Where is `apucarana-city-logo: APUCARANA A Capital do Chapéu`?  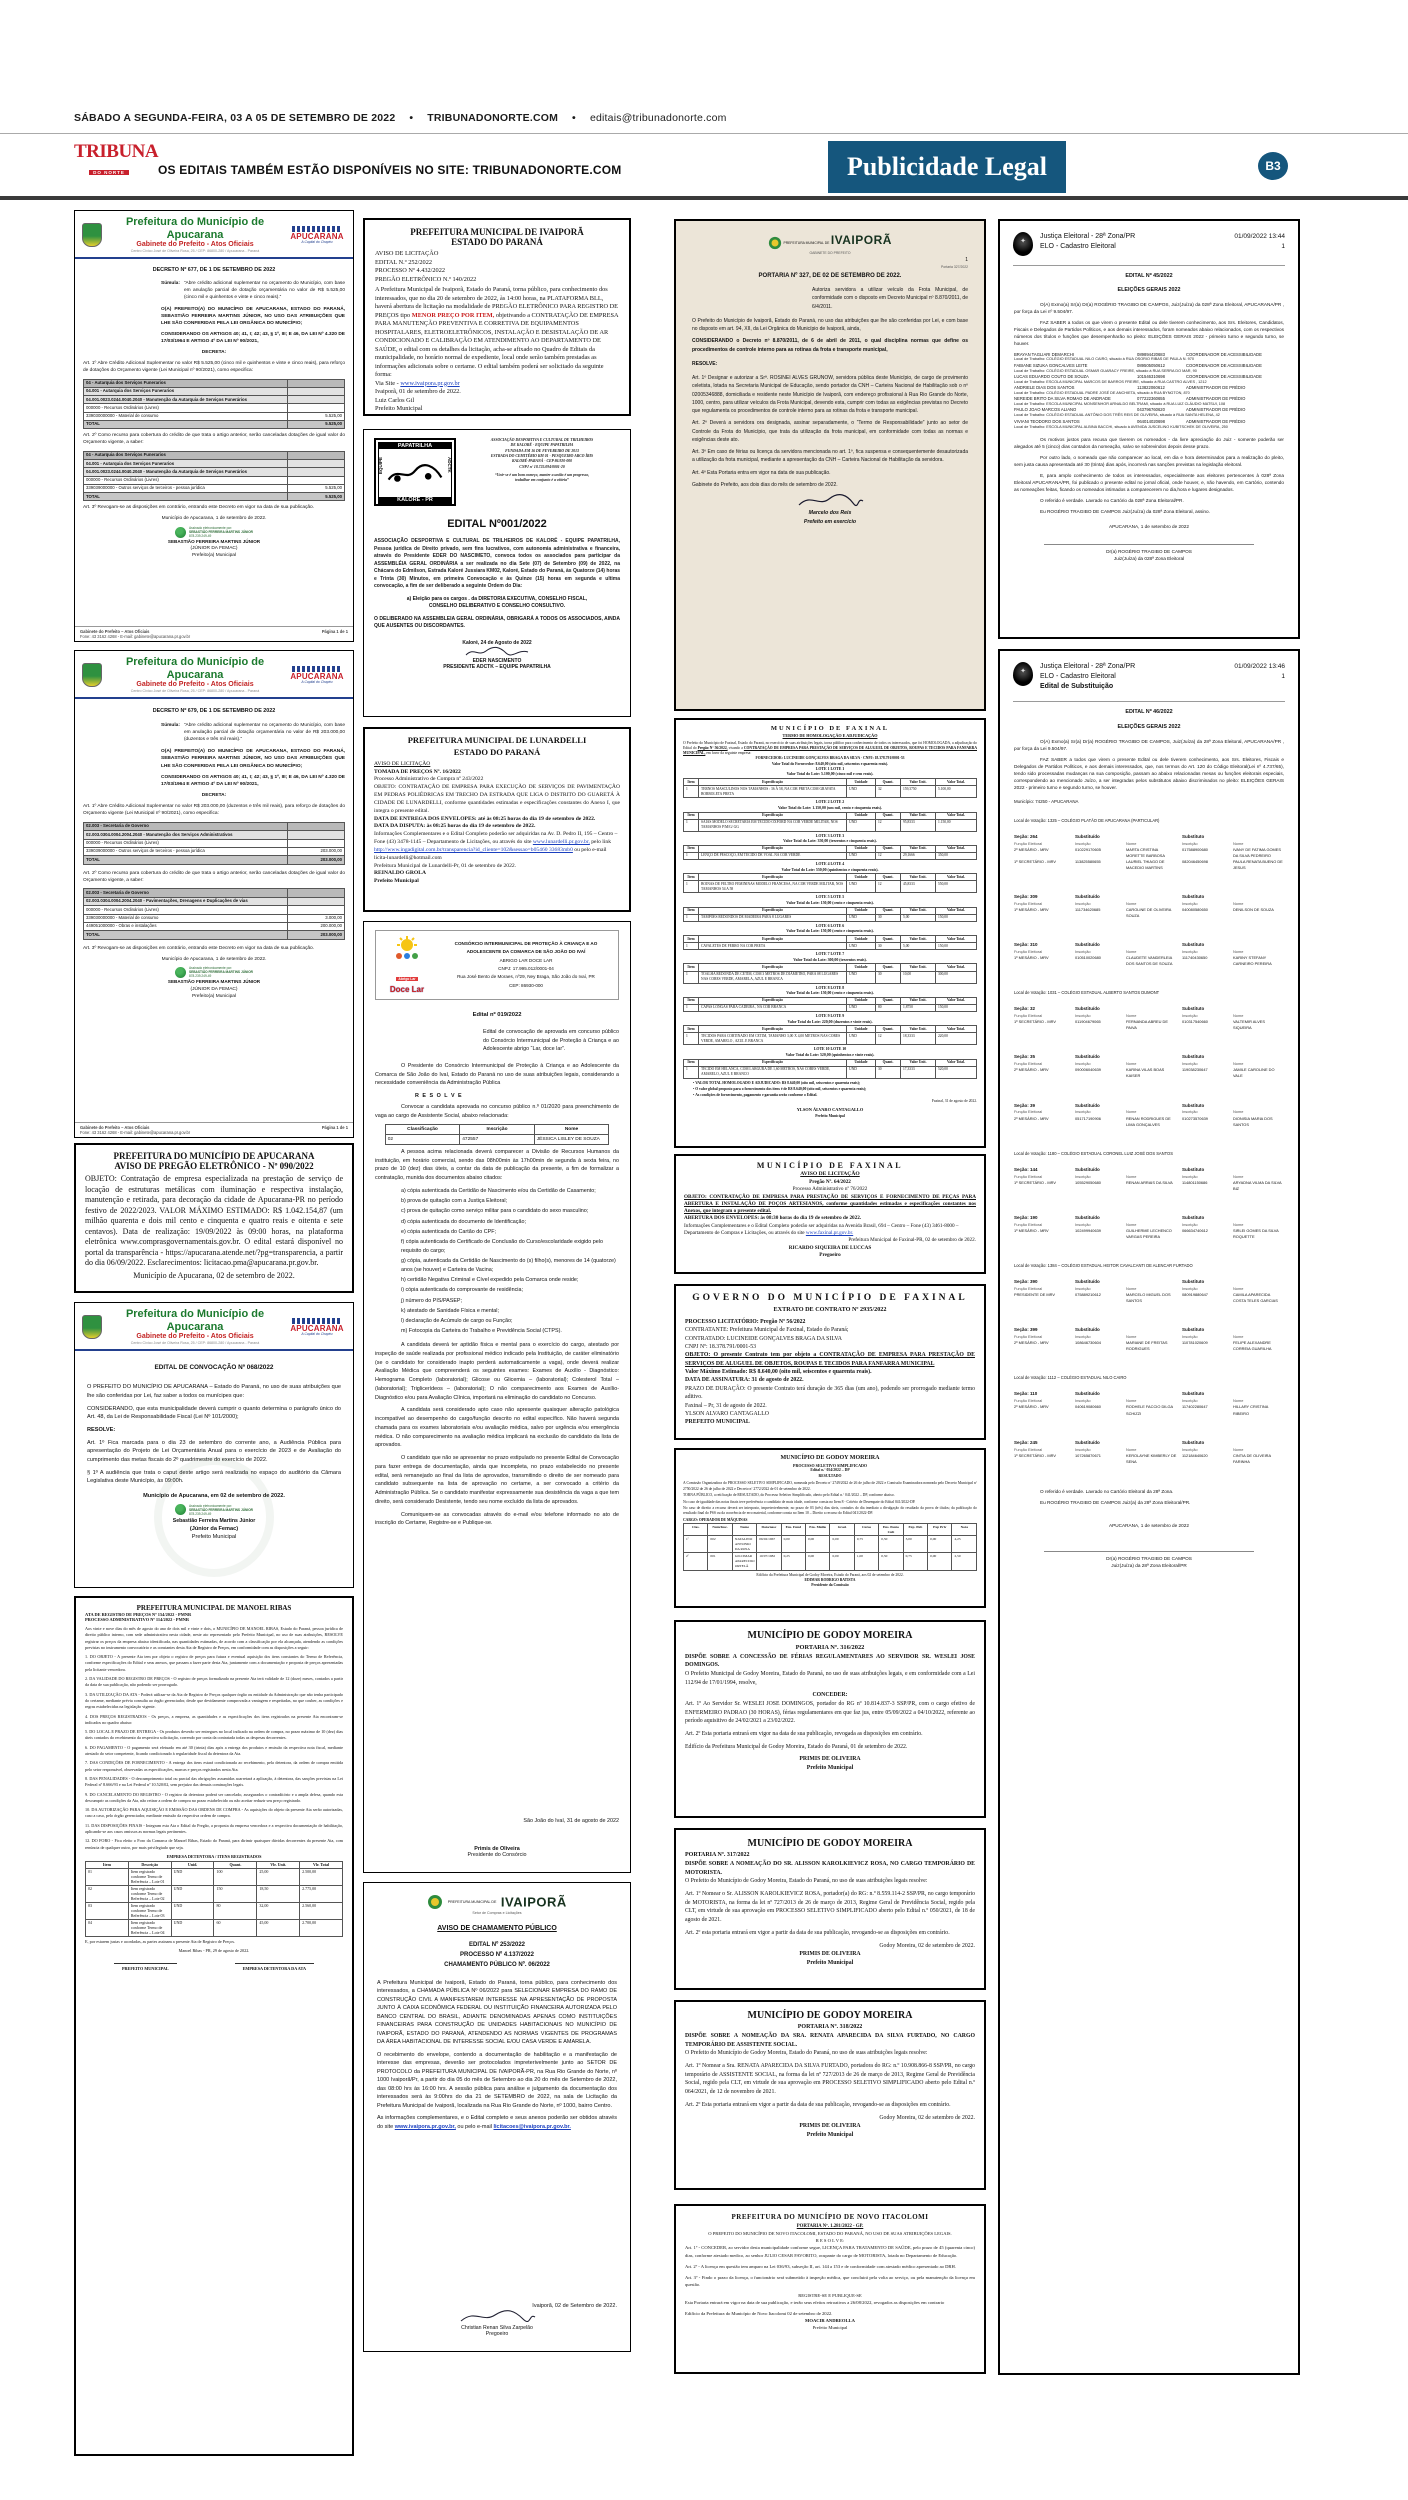
apucarana-city-logo: APUCARANA A Capital do Chapéu is located at coordinates (317, 674).